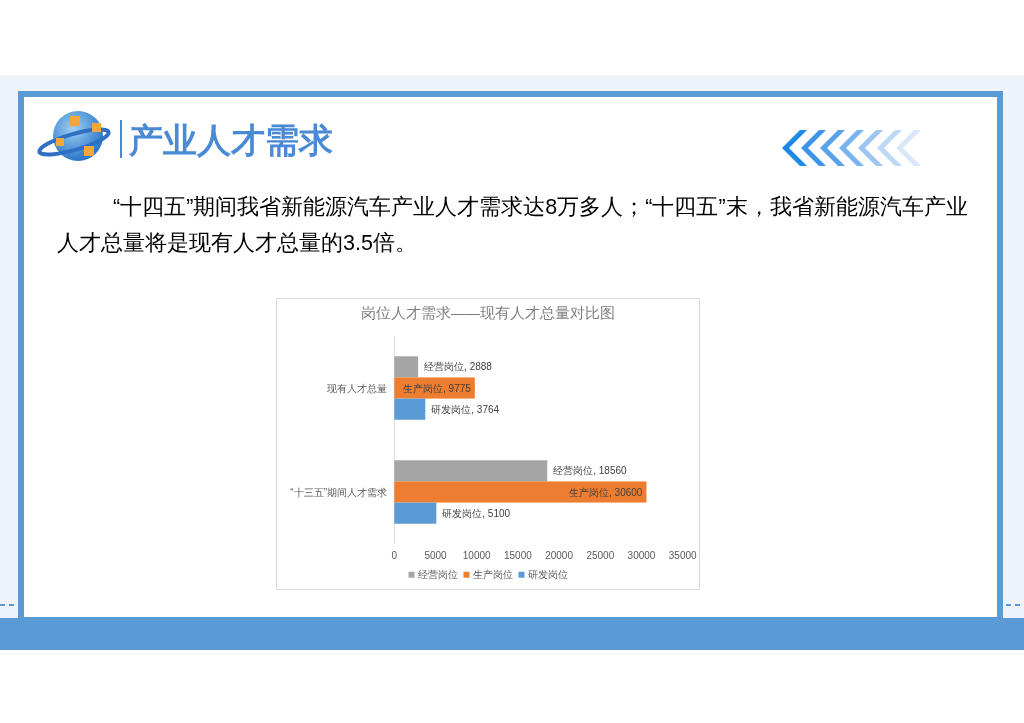  Describe the element at coordinates (600, 555) in the screenshot. I see `x-tick-label: 25000` at that location.